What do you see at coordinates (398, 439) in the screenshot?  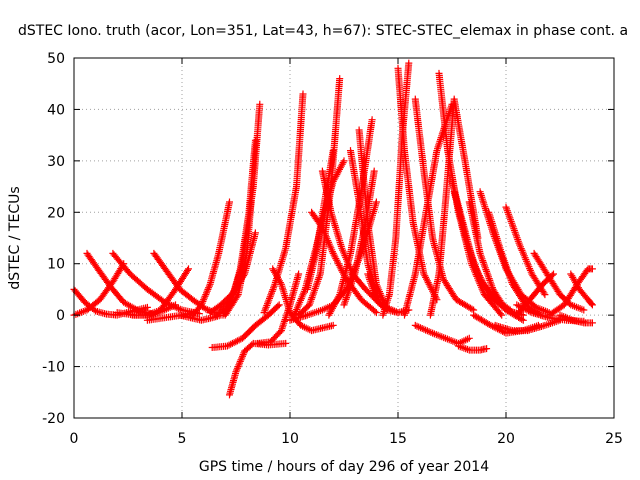 I see `x-tick-label: 15` at bounding box center [398, 439].